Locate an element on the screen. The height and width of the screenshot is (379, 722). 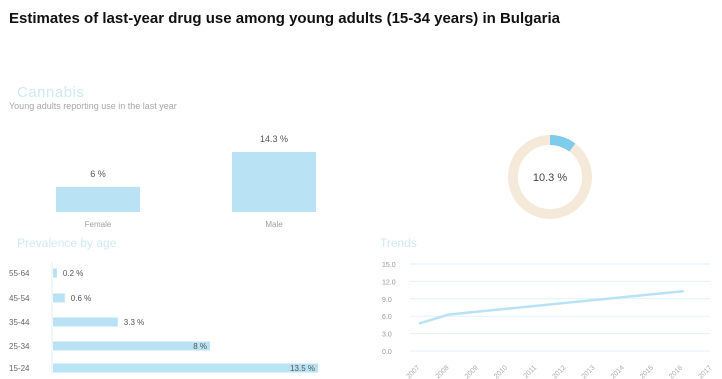
trend-y-tick-label: 9.0 is located at coordinates (387, 300).